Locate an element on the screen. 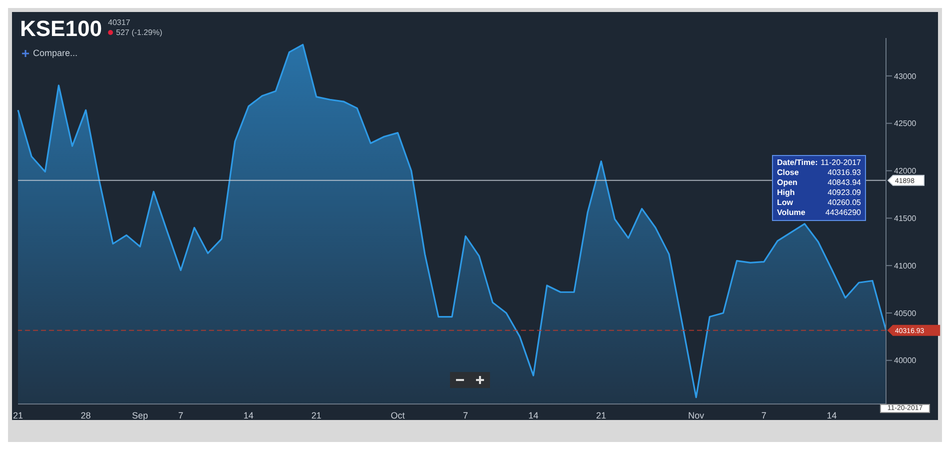 The height and width of the screenshot is (450, 950). text: Volume 44346290 is located at coordinates (819, 212).